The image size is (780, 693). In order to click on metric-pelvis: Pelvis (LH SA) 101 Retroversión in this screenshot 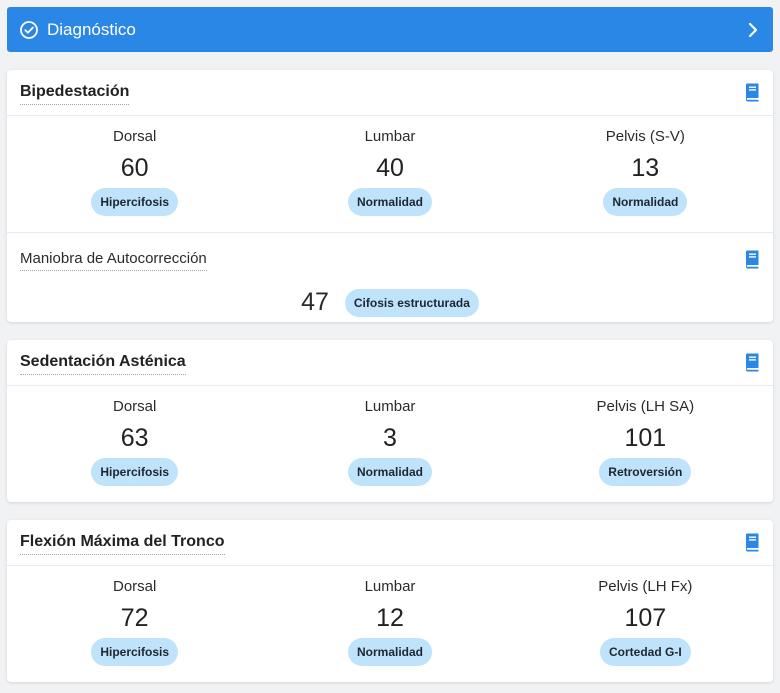, I will do `click(645, 444)`.